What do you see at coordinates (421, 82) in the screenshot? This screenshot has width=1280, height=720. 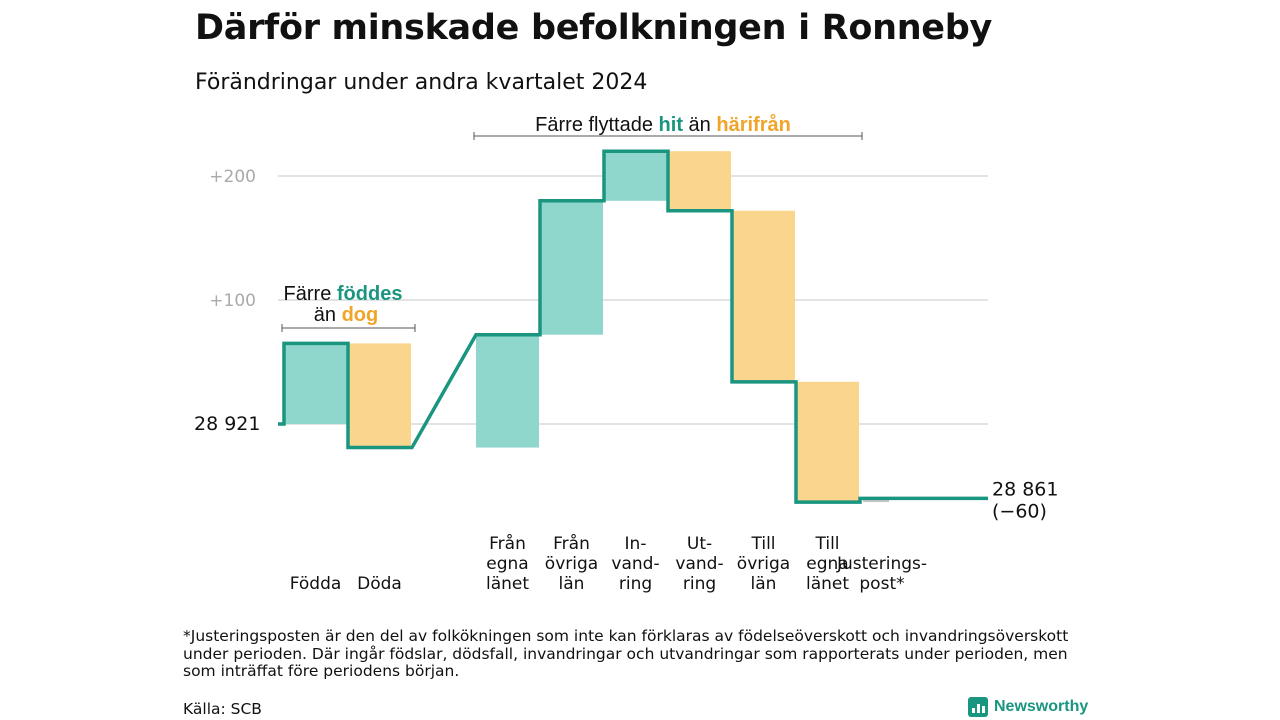 I see `chart-subtitle: Förändringar under andra kvartalet 2024` at bounding box center [421, 82].